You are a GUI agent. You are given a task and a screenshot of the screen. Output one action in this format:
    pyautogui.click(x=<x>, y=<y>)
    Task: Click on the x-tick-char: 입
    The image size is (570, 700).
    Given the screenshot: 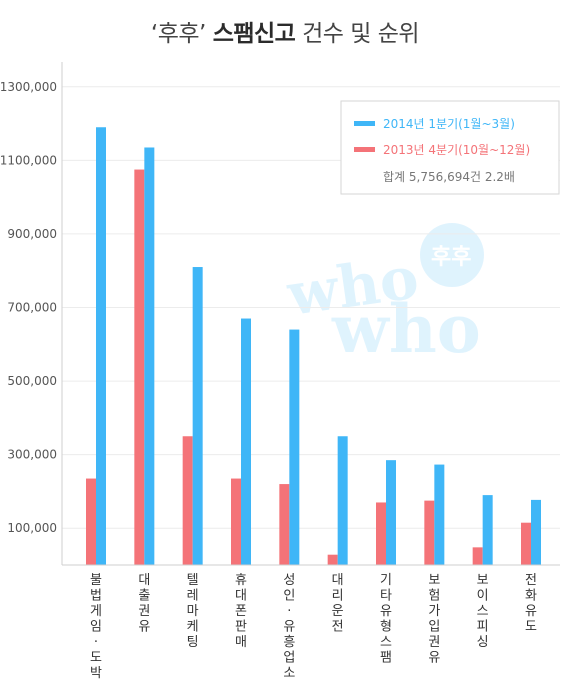 What is the action you would take?
    pyautogui.click(x=434, y=627)
    